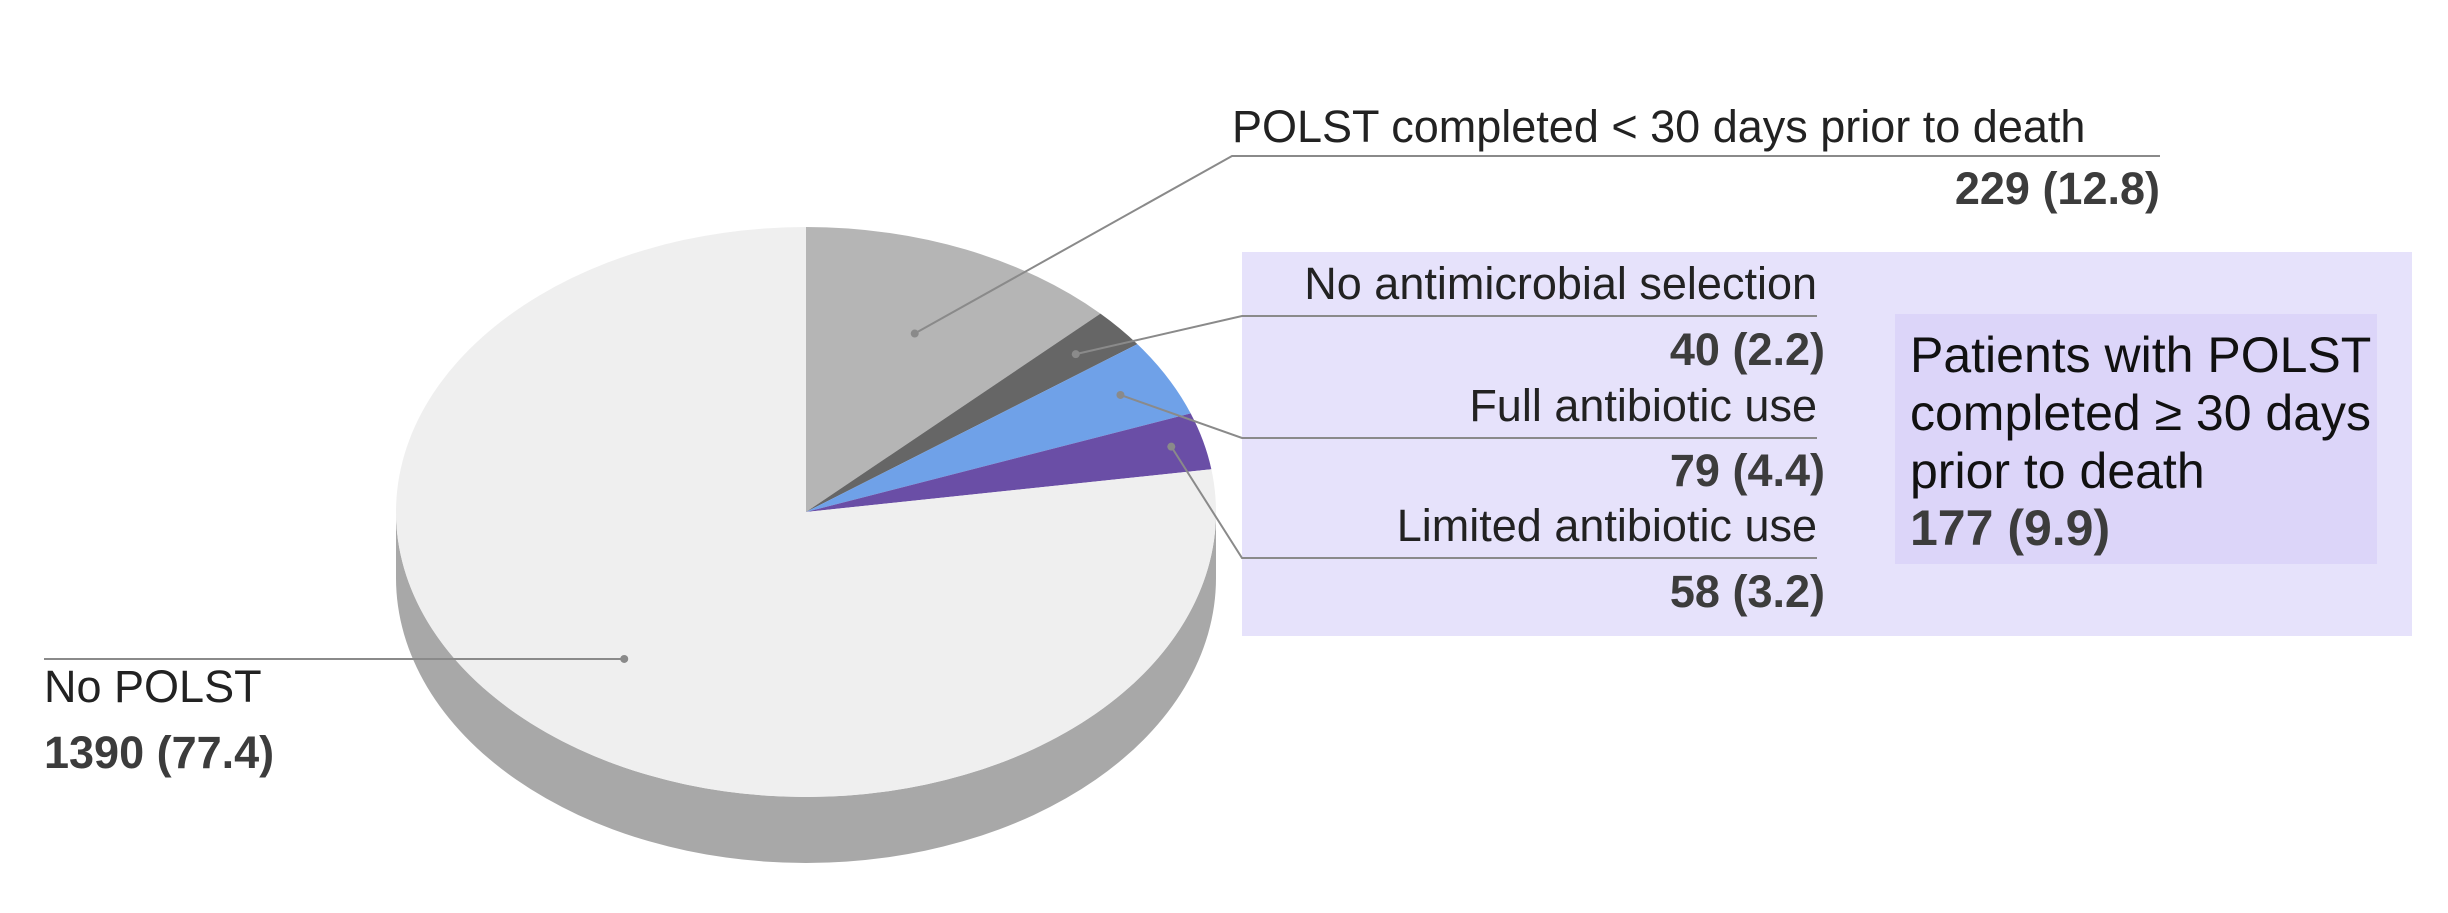 The image size is (2448, 913). What do you see at coordinates (624, 658) in the screenshot?
I see `leader-no-polst-dot` at bounding box center [624, 658].